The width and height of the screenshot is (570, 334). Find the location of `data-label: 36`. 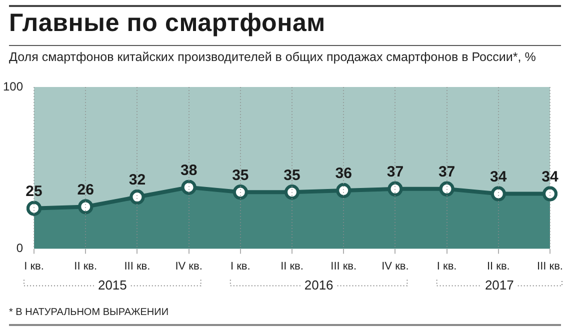

data-label: 36 is located at coordinates (343, 173).